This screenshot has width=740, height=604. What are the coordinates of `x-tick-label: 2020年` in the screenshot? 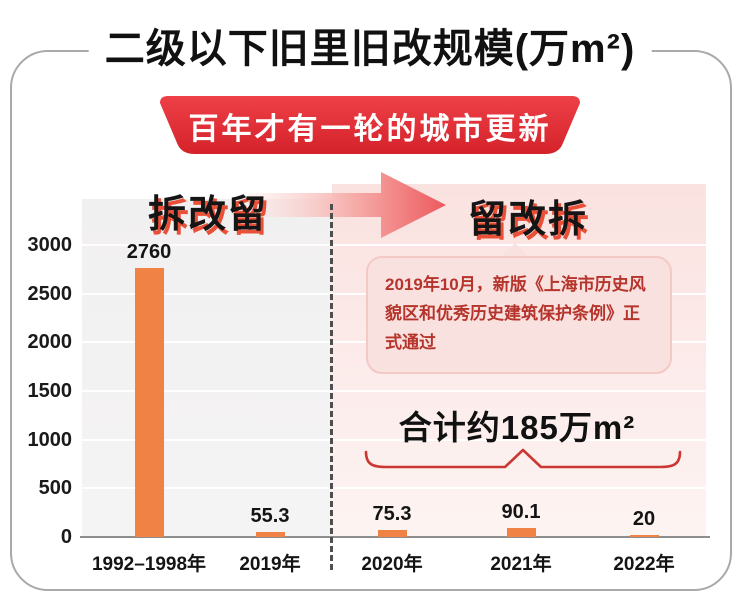 It's located at (392, 564).